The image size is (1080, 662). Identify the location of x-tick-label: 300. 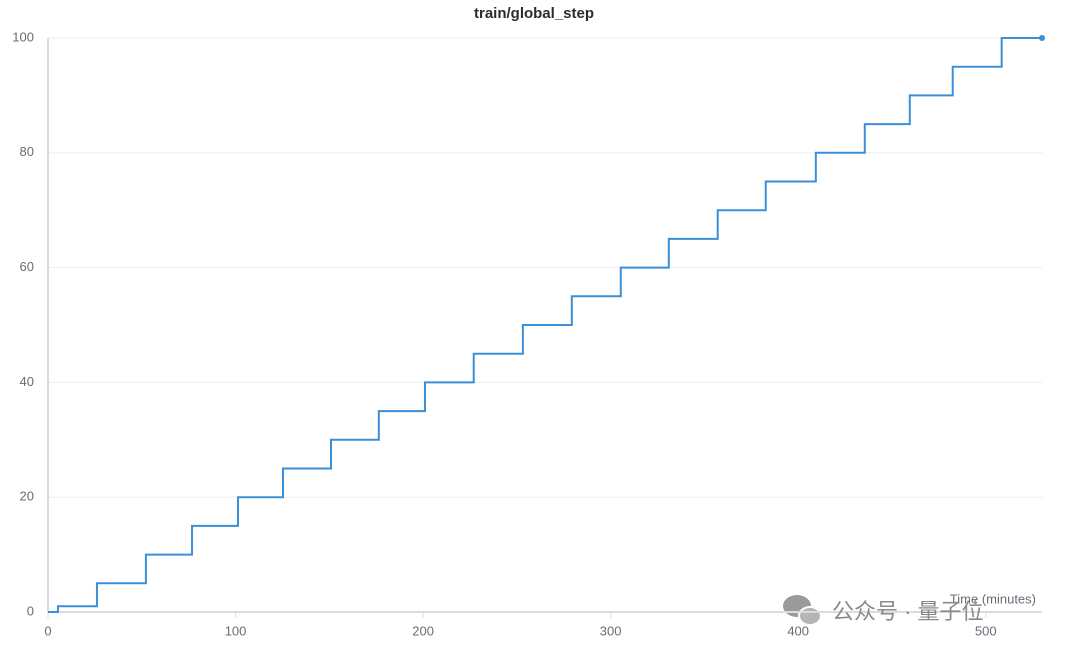
(611, 630).